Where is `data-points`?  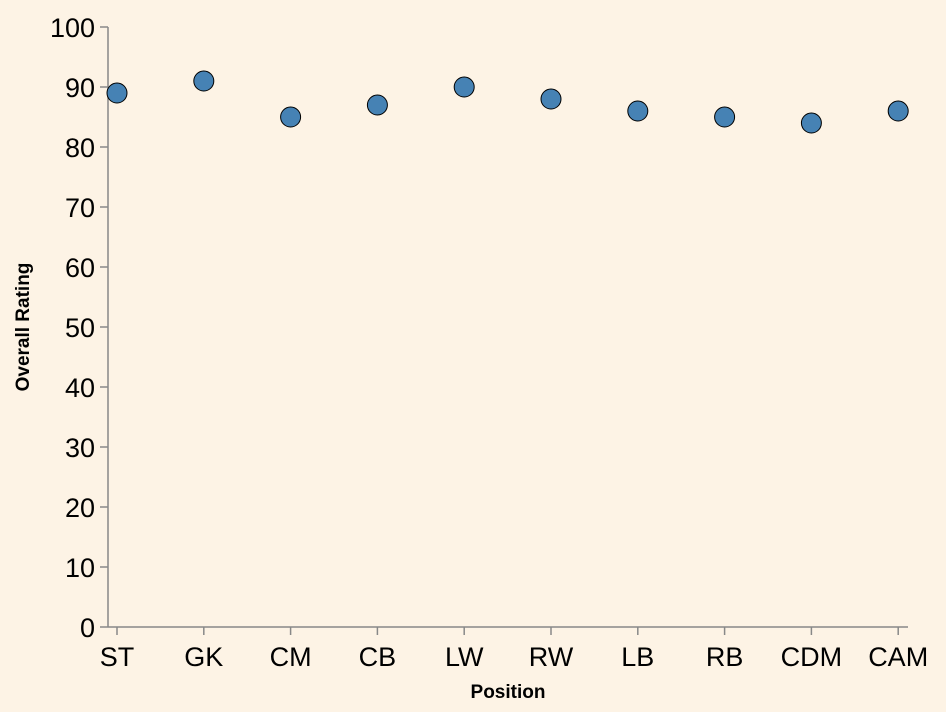 data-points is located at coordinates (507, 102).